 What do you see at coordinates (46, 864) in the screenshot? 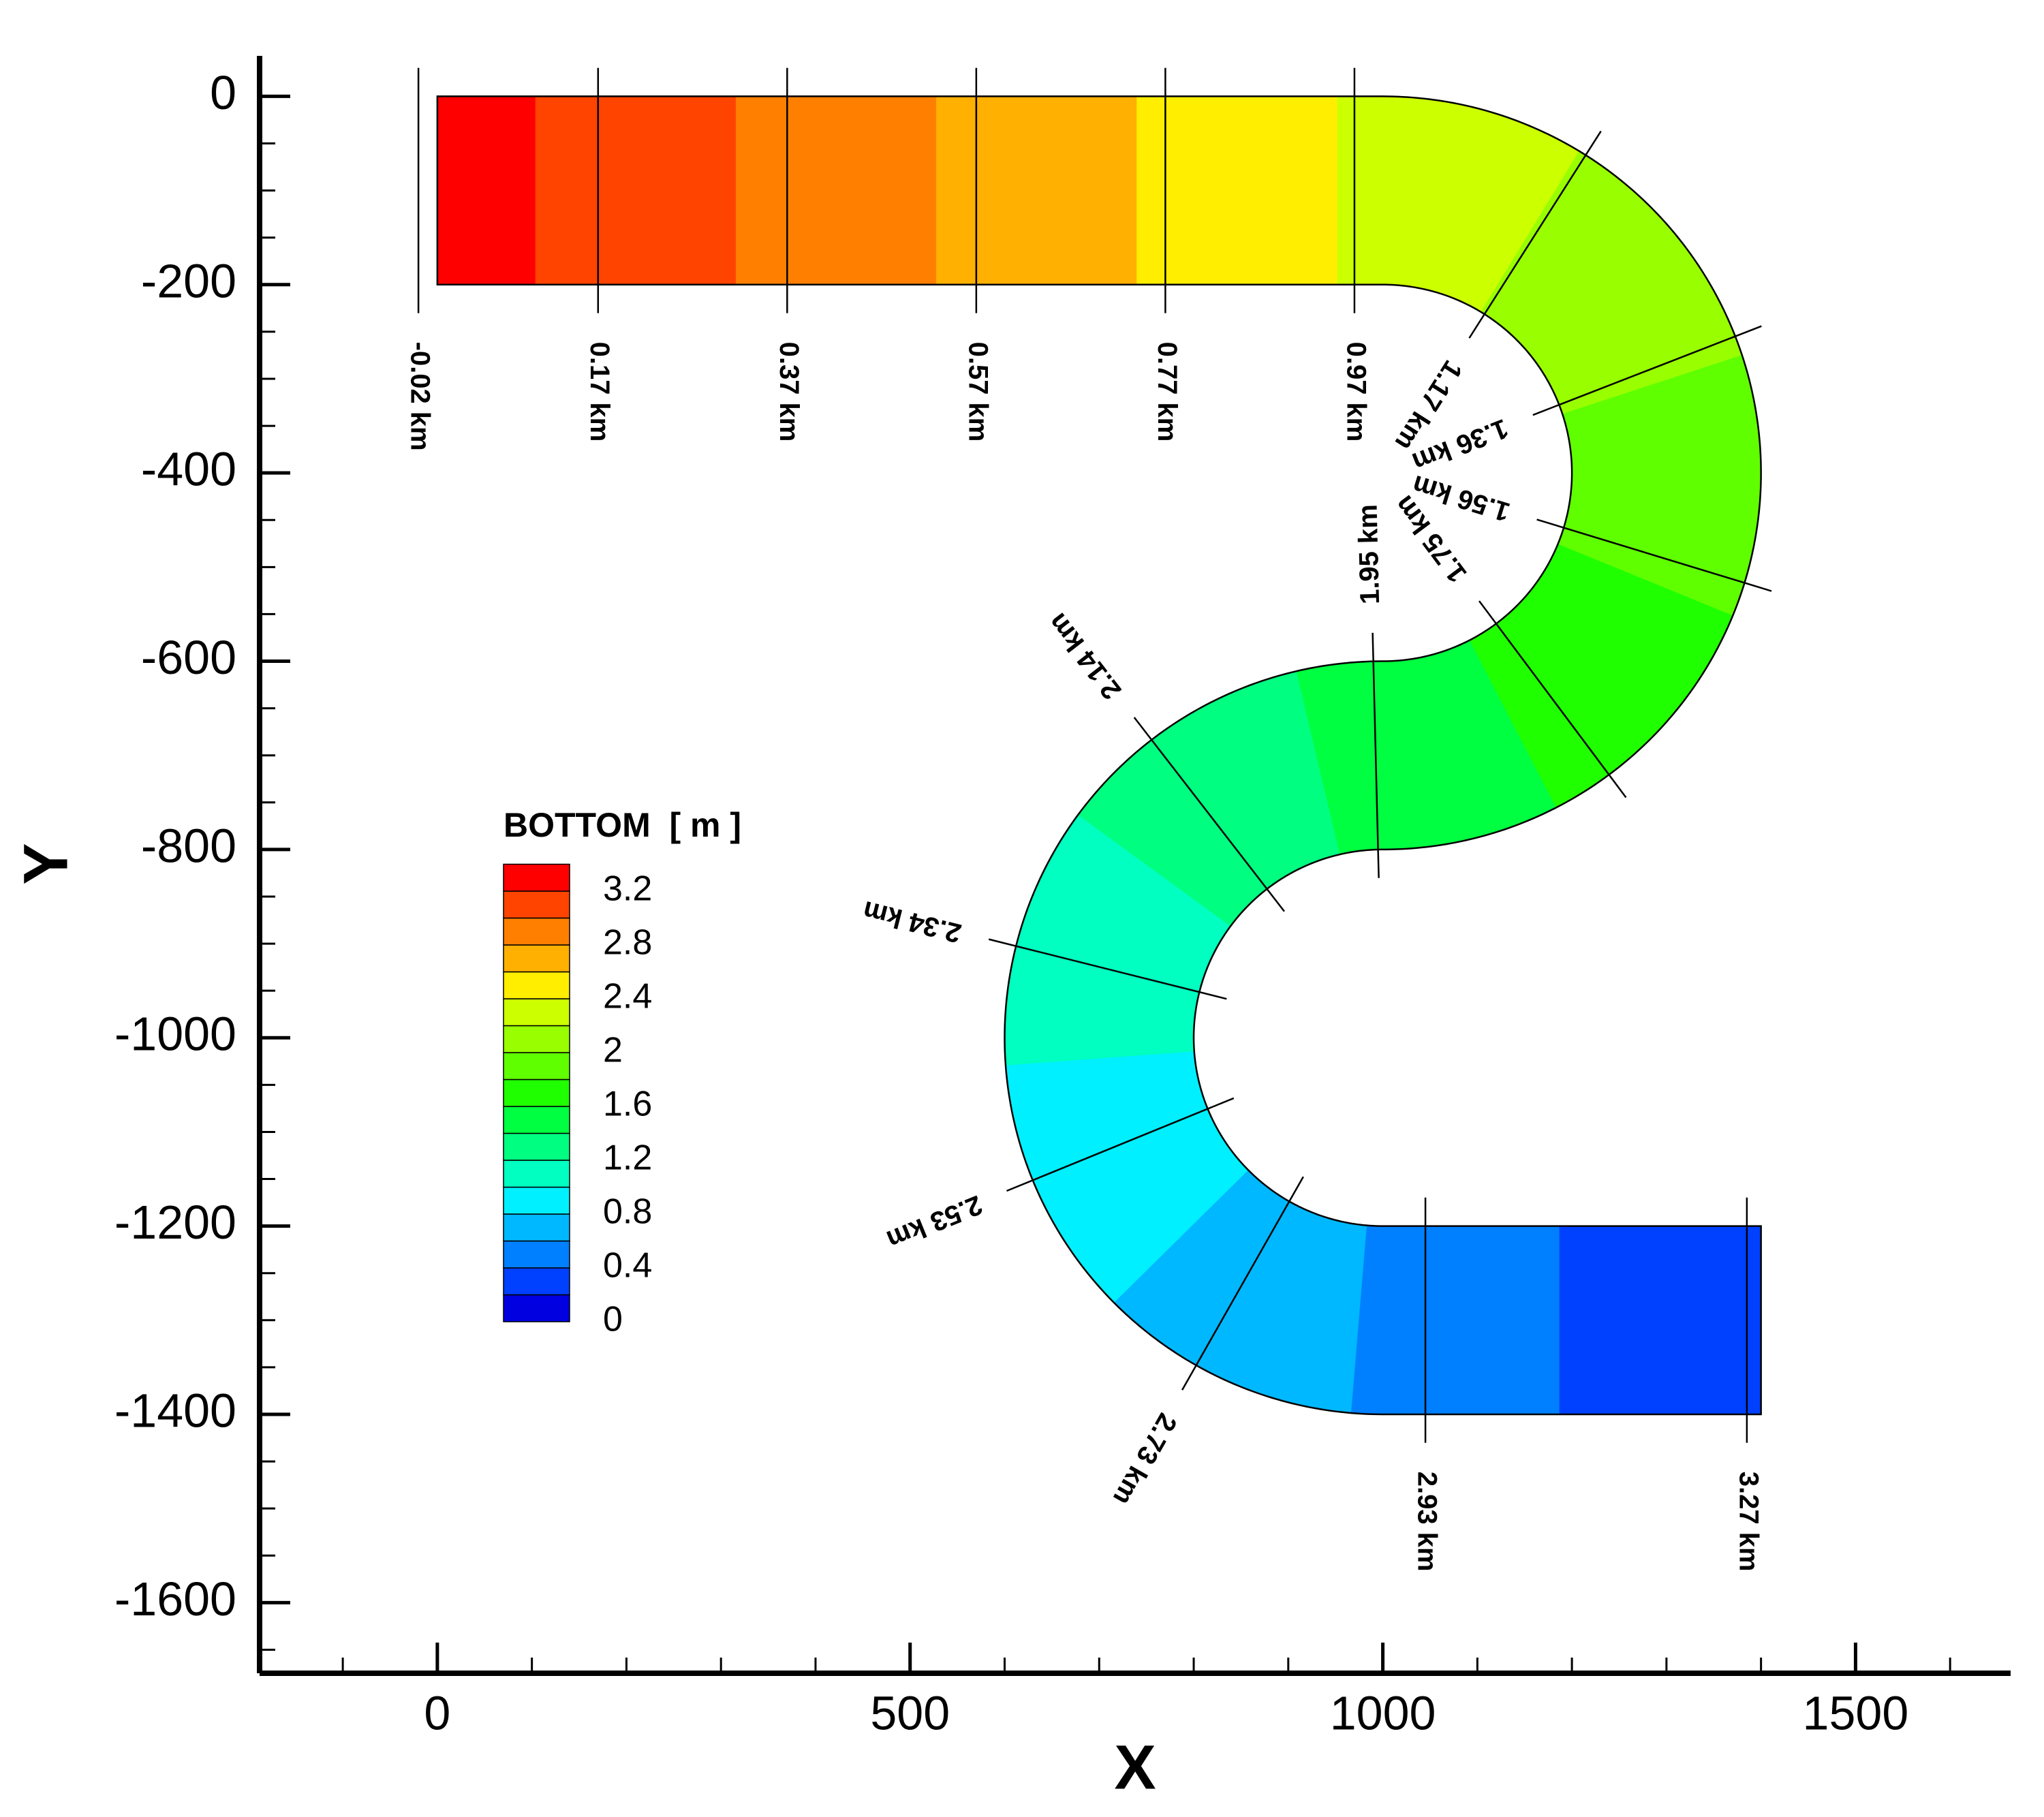
I see `y-axis-title: Y` at bounding box center [46, 864].